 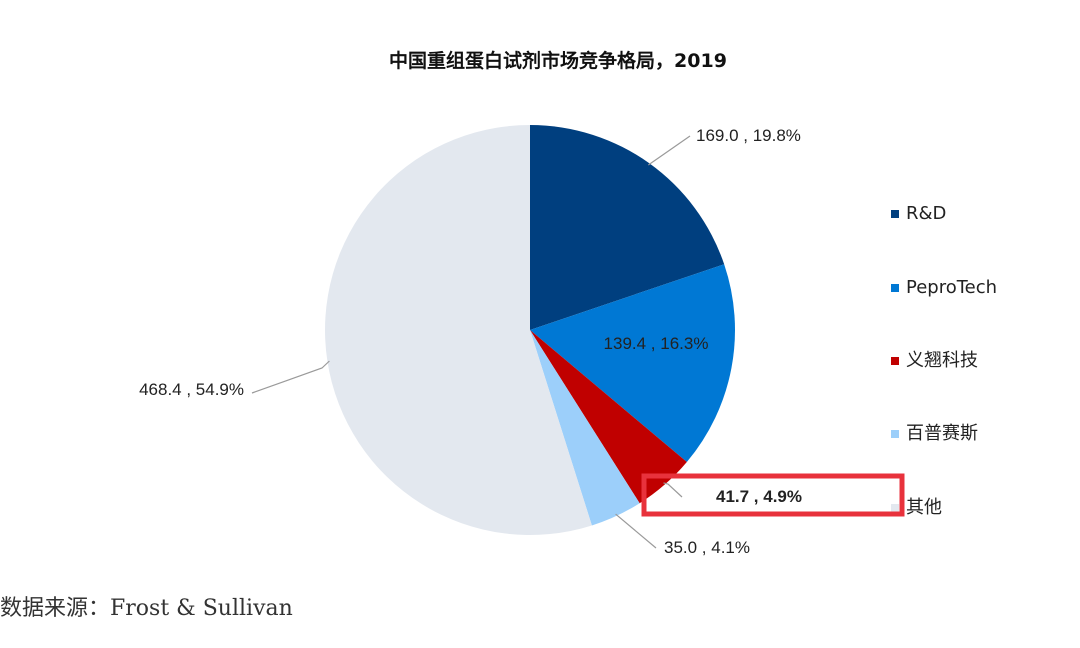 I want to click on slice-r-d, so click(x=627, y=227).